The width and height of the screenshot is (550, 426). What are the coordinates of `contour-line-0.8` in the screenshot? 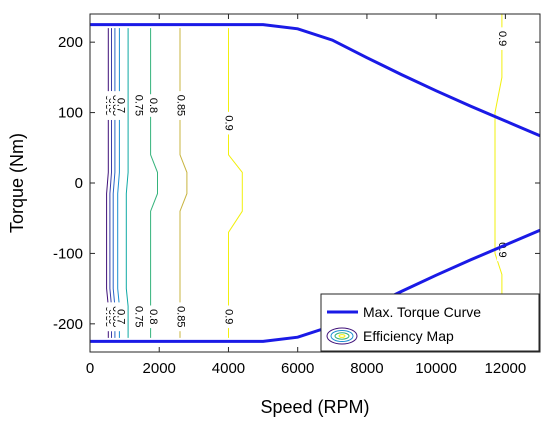 It's located at (154, 183).